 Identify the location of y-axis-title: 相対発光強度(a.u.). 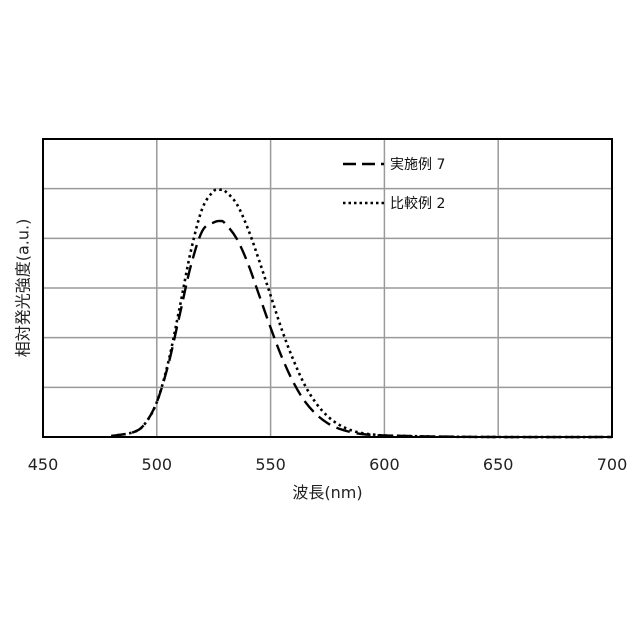
(23, 288).